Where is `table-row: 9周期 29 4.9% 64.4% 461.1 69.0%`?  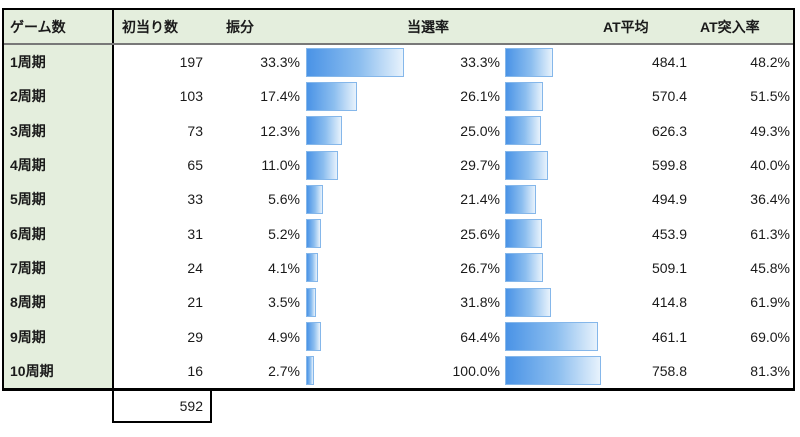
table-row: 9周期 29 4.9% 64.4% 461.1 69.0% is located at coordinates (398, 336).